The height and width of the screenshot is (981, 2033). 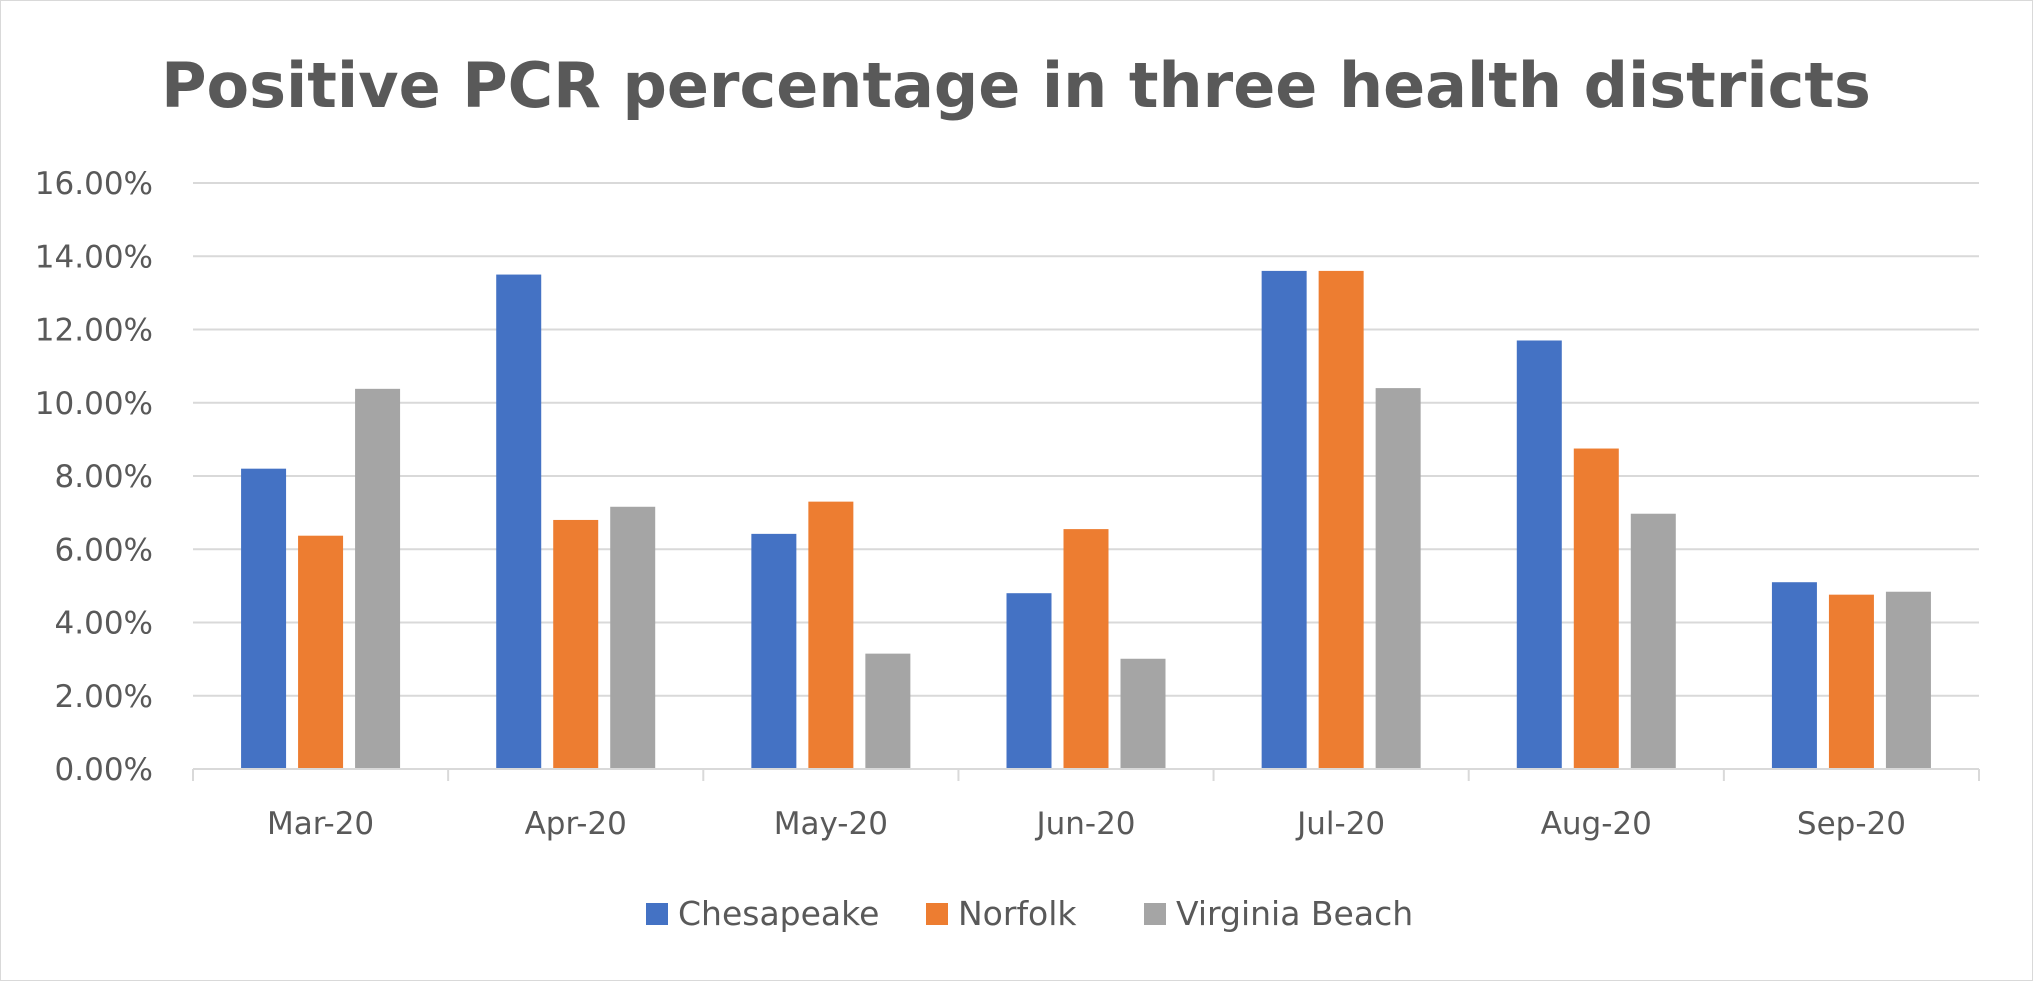 I want to click on legend-swatch-norfolk, so click(x=937, y=914).